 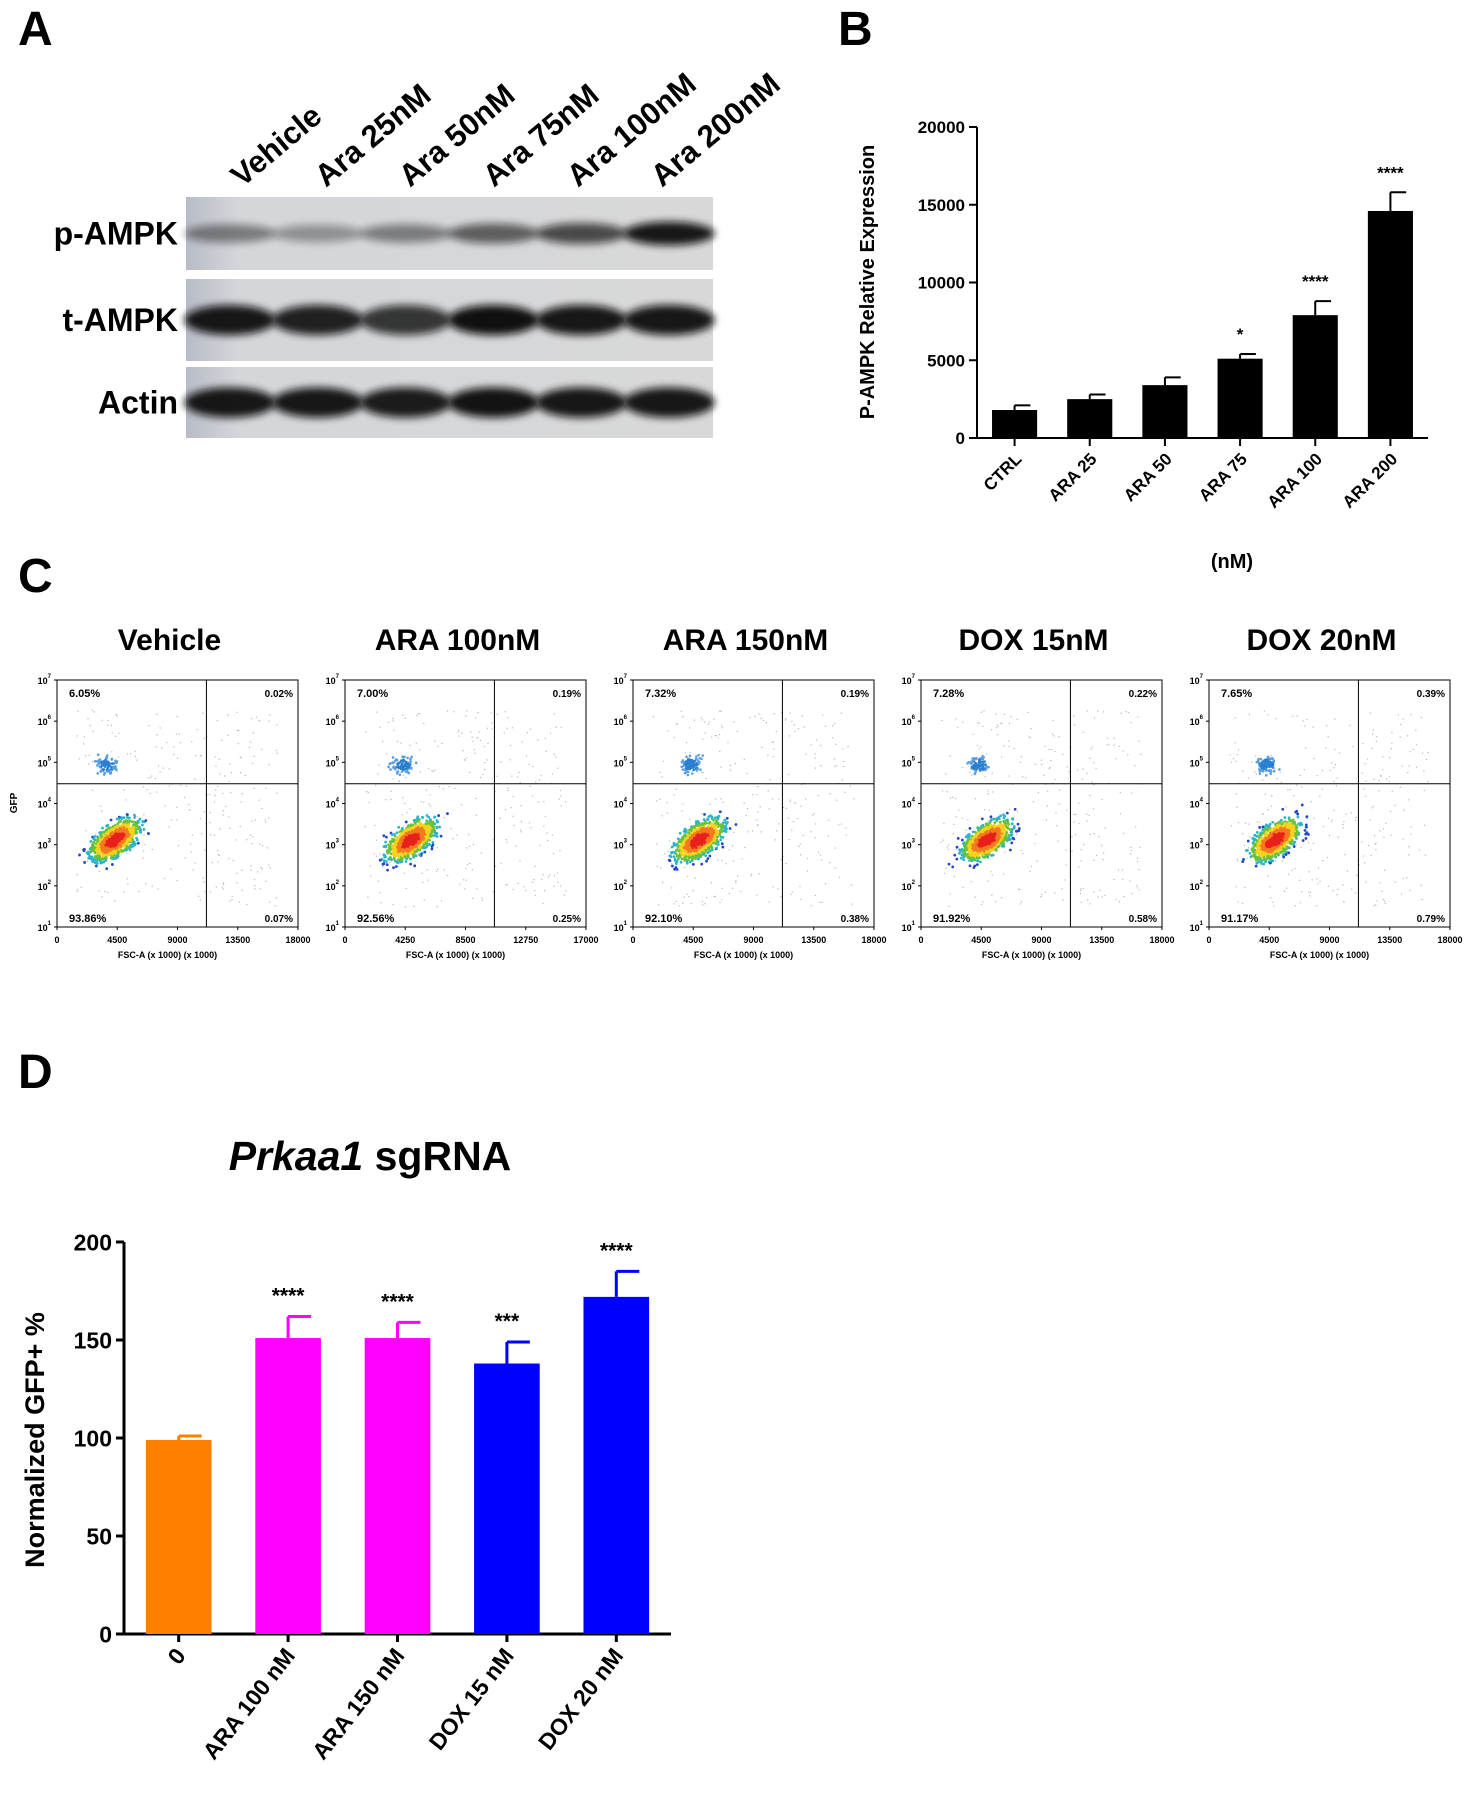 What do you see at coordinates (1223, 477) in the screenshot?
I see `x-tick-label: ARA 75` at bounding box center [1223, 477].